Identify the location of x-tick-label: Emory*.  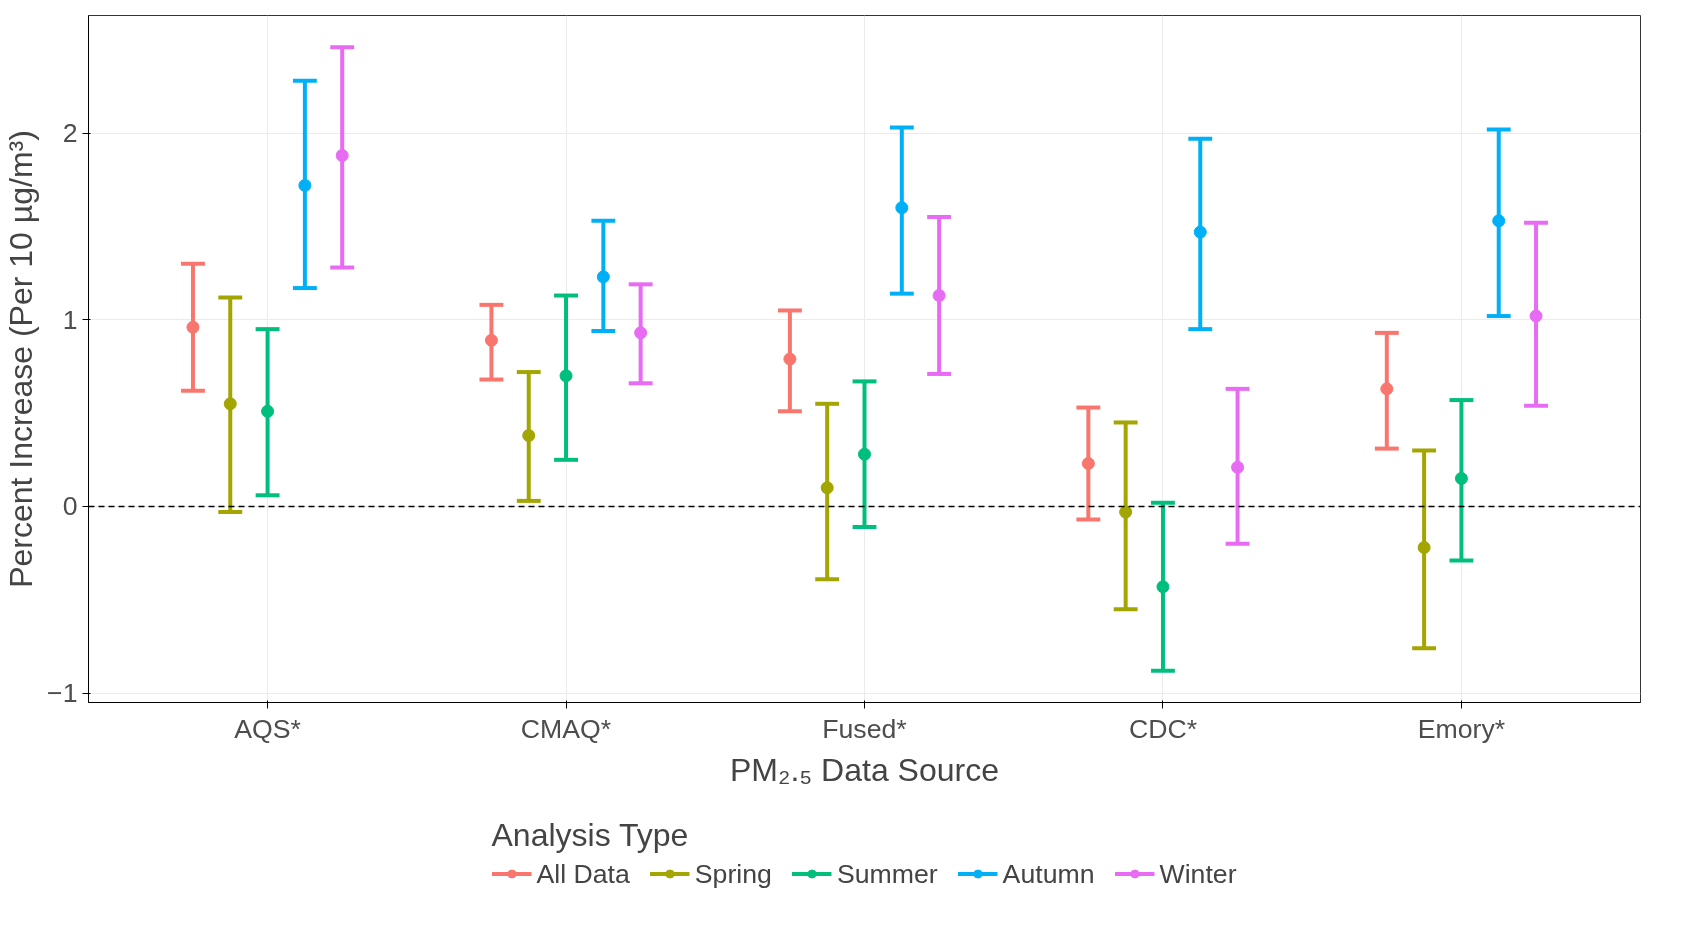
(1461, 728).